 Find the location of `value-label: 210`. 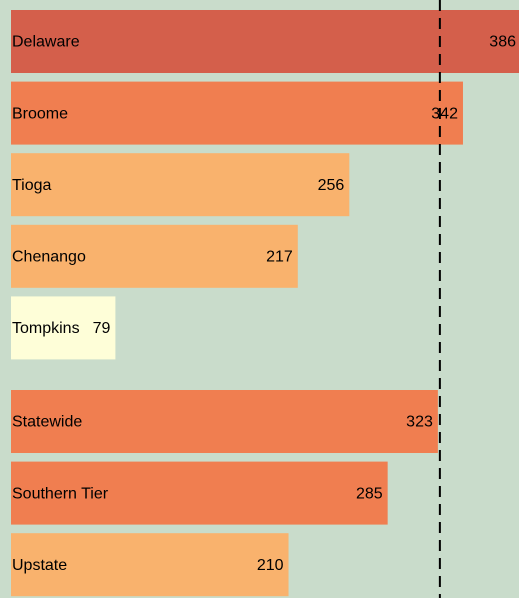

value-label: 210 is located at coordinates (270, 565).